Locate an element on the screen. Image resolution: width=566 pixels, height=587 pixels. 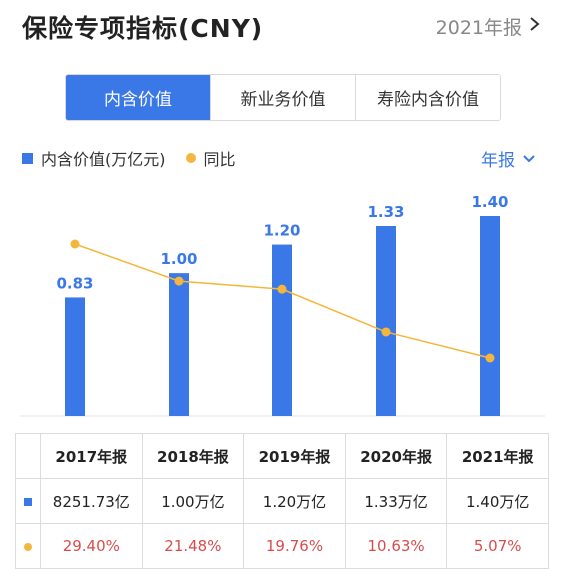
tab-life-embedded-value: 寿险内含价值 is located at coordinates (427, 97).